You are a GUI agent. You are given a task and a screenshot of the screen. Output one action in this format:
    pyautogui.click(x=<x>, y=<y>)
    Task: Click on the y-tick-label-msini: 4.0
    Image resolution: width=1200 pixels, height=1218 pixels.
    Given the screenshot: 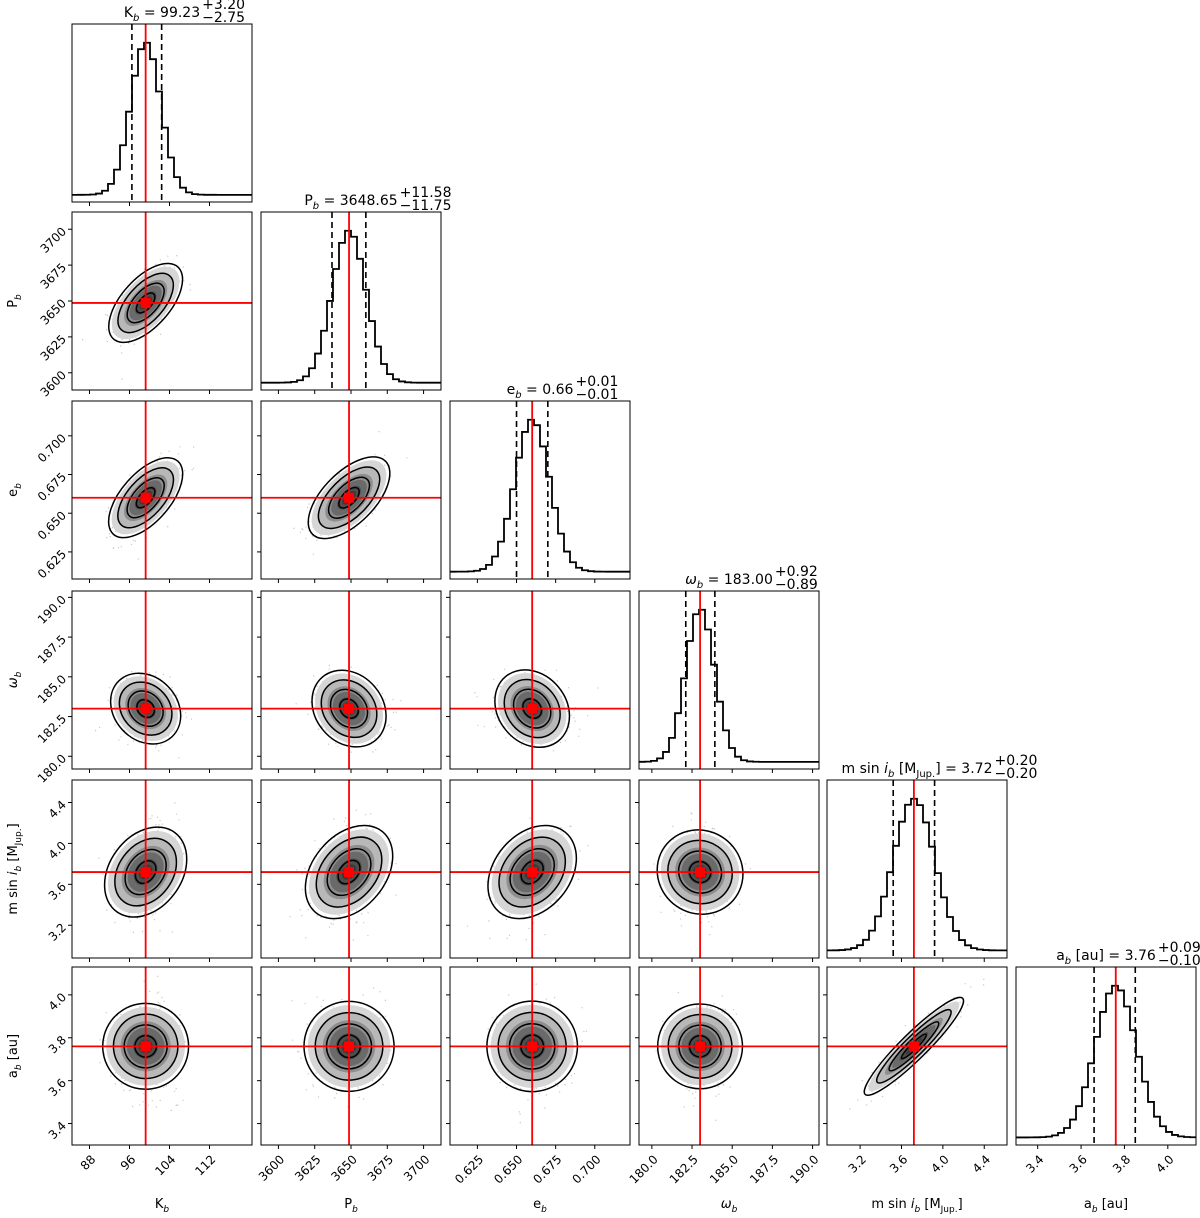 What is the action you would take?
    pyautogui.click(x=57, y=850)
    